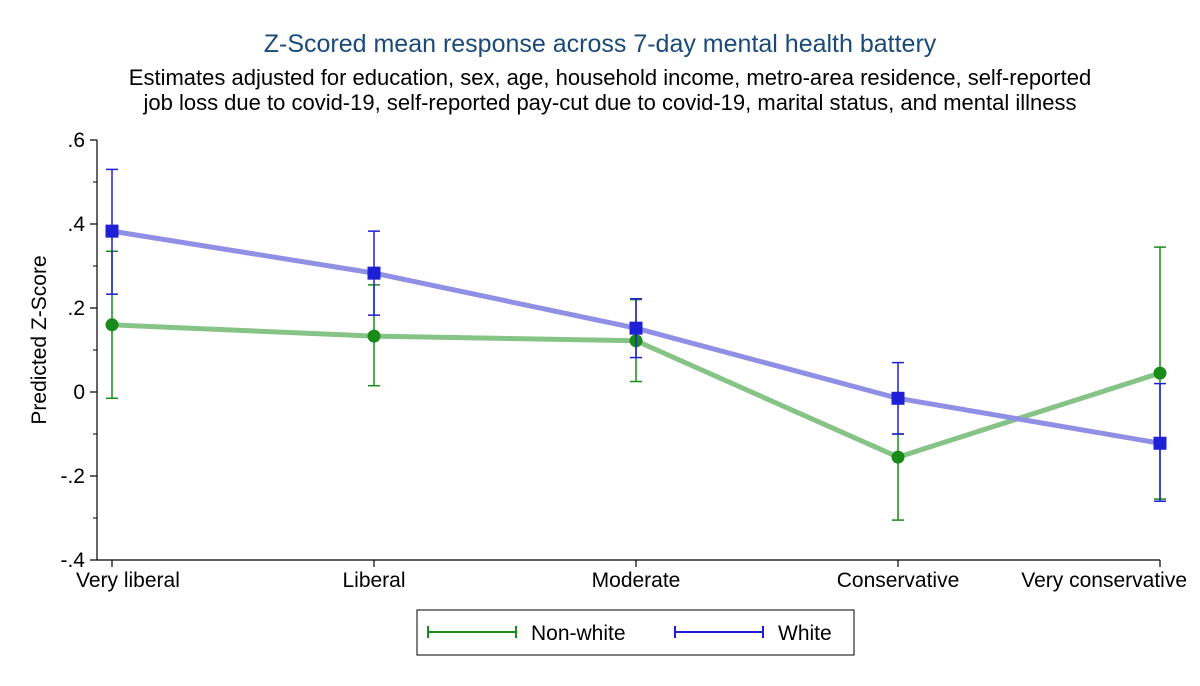 This screenshot has width=1200, height=686. I want to click on y-tick-label: .6, so click(76, 140).